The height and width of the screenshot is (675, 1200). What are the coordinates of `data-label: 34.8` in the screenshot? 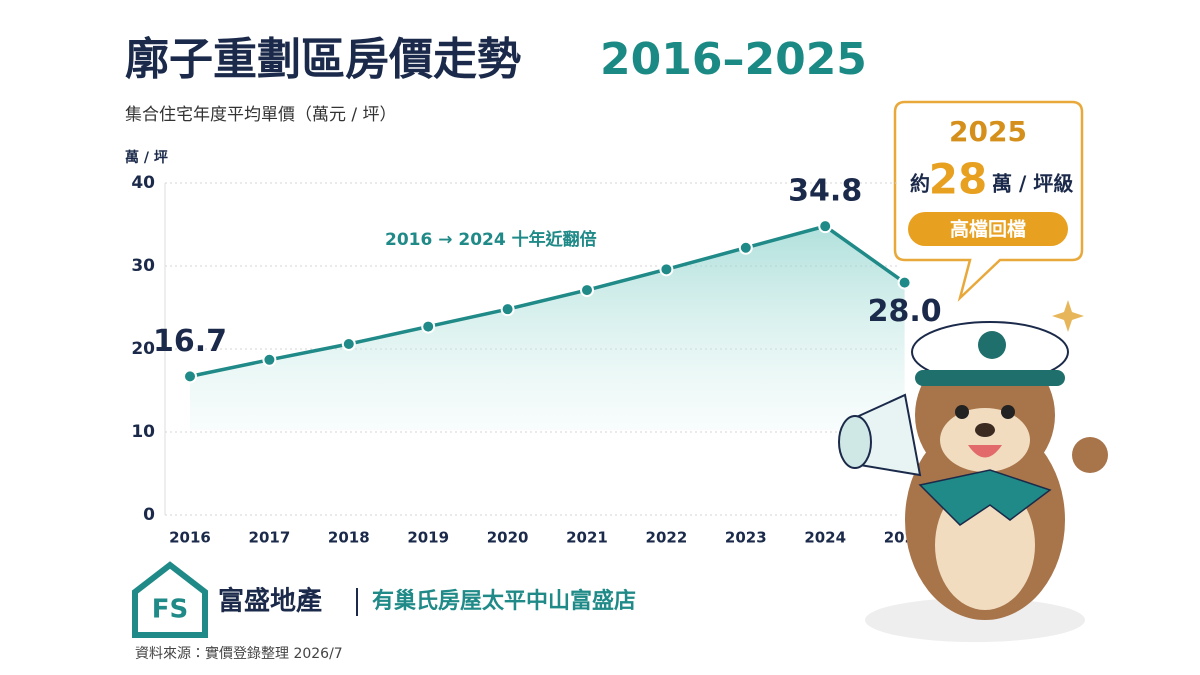 It's located at (825, 191).